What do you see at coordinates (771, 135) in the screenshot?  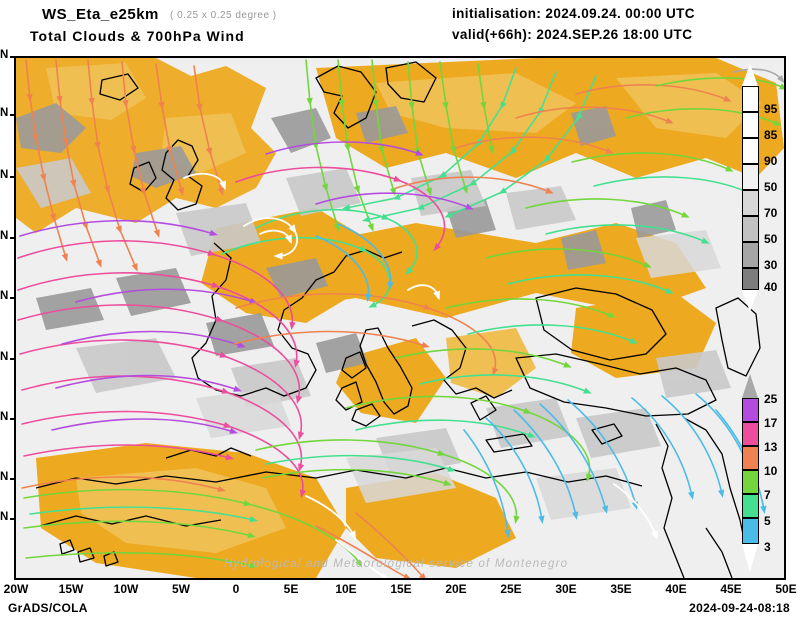 I see `cloud-label-1: 85` at bounding box center [771, 135].